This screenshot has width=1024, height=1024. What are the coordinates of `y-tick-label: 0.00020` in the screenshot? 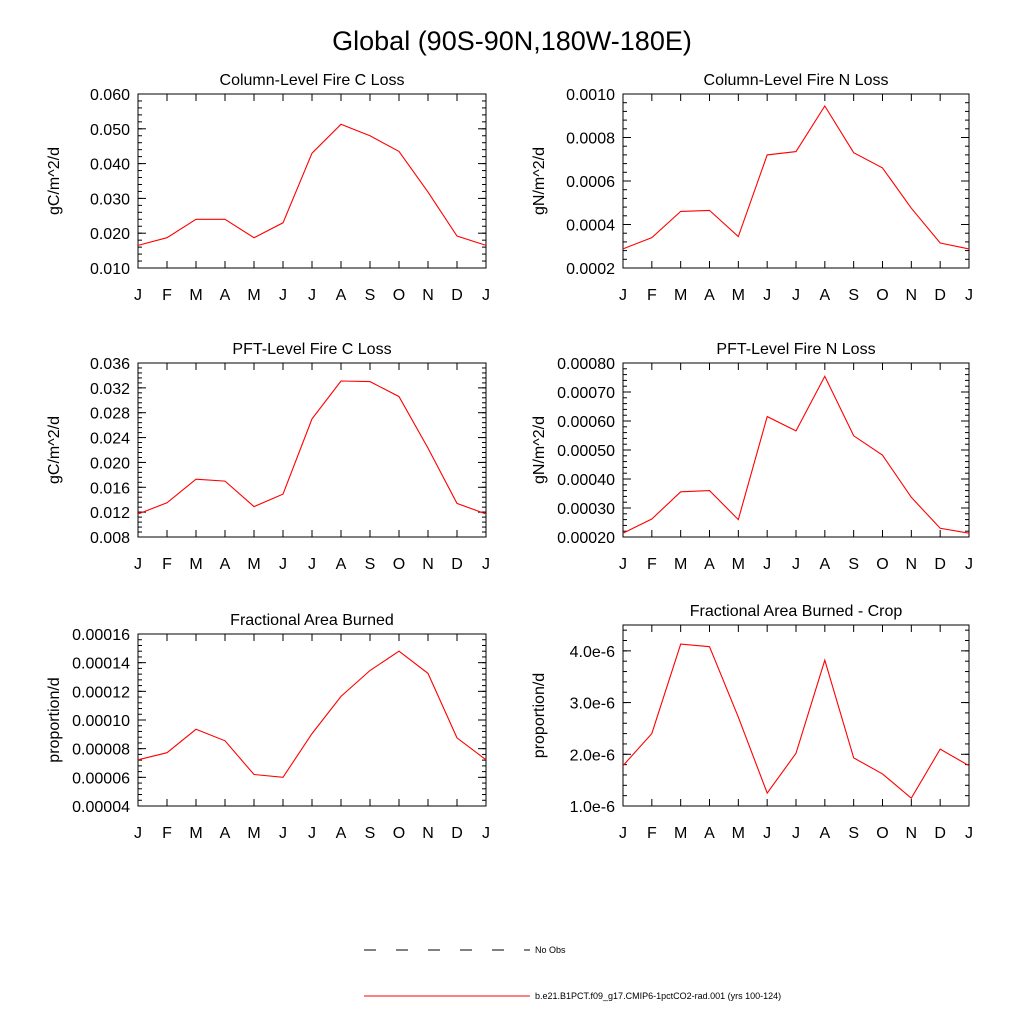 It's located at (586, 538).